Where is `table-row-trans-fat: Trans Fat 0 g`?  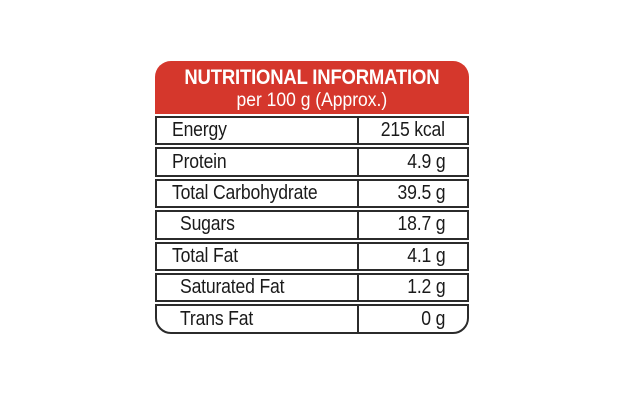 table-row-trans-fat: Trans Fat 0 g is located at coordinates (312, 319).